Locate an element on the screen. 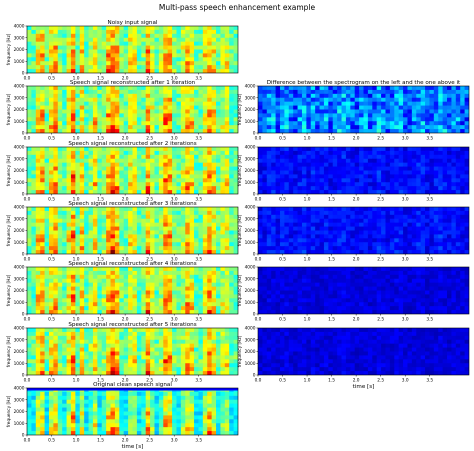 The width and height of the screenshot is (474, 451). heatmap-cells is located at coordinates (132, 230).